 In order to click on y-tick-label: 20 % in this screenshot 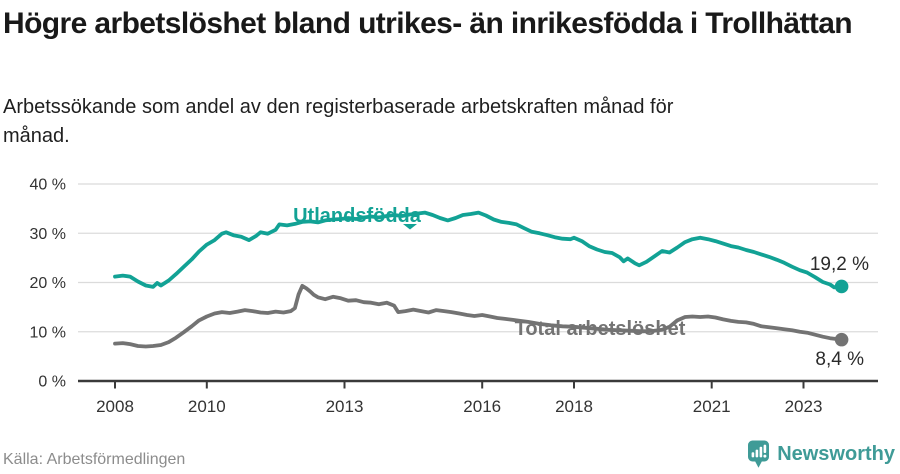, I will do `click(48, 283)`.